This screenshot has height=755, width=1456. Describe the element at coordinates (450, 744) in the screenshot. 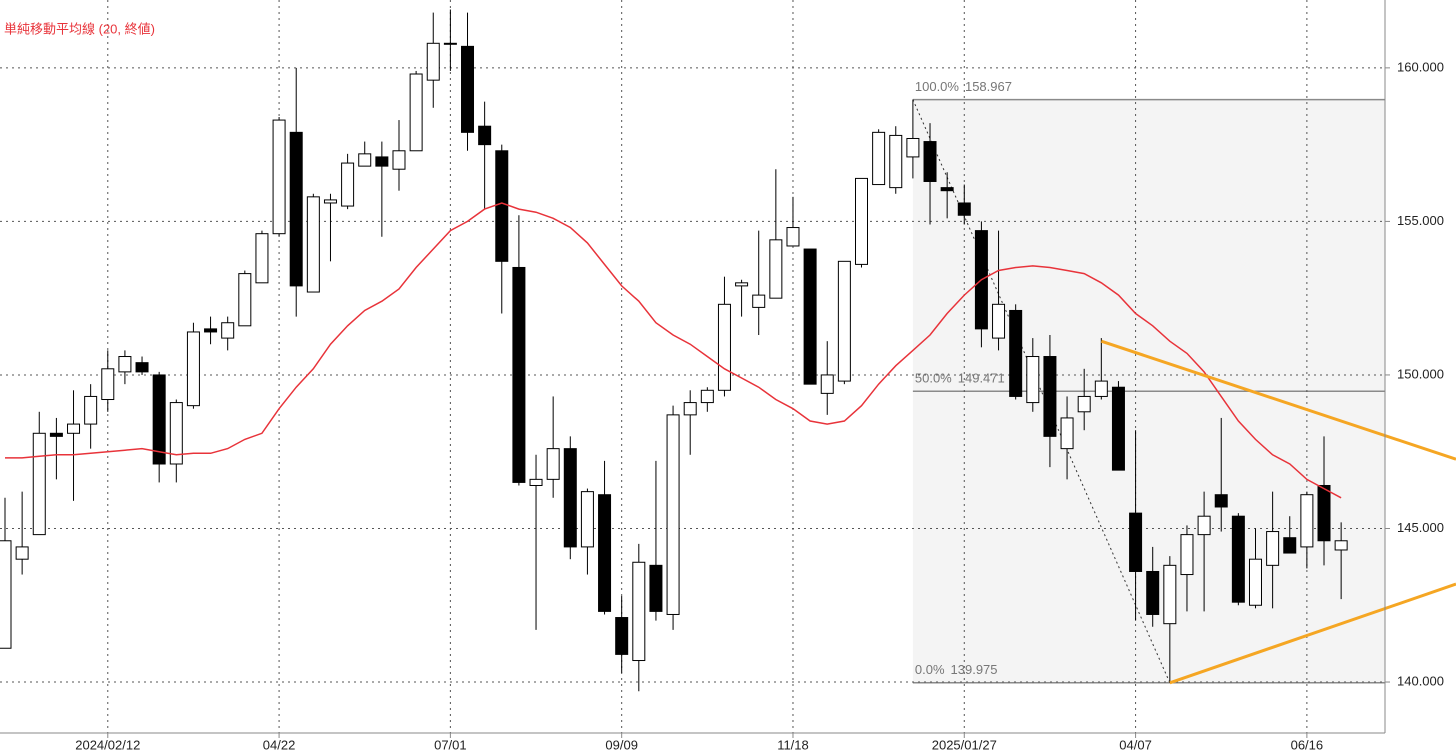

I see `x-tick-label: 07/01` at that location.